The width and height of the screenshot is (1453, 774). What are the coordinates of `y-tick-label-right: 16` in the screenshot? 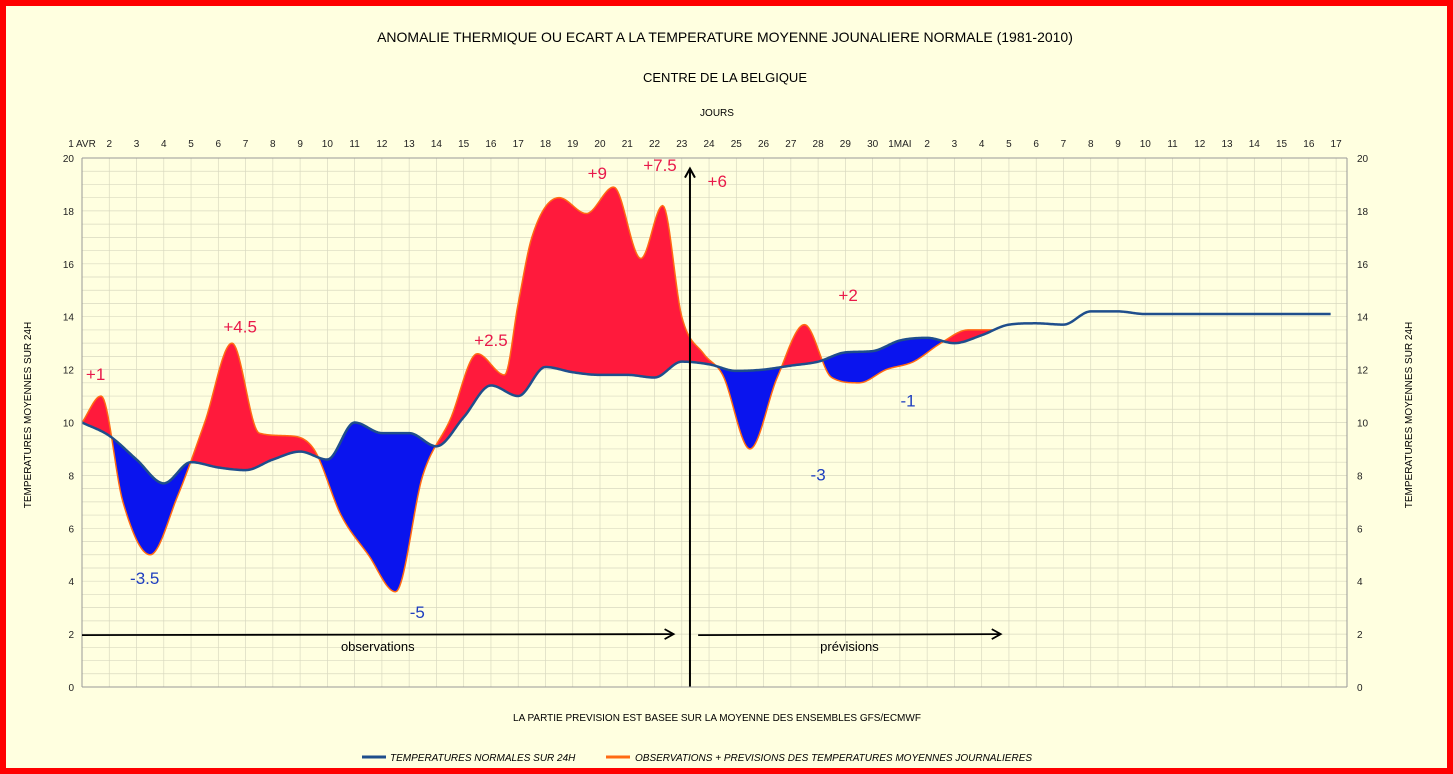 It's located at (1363, 265).